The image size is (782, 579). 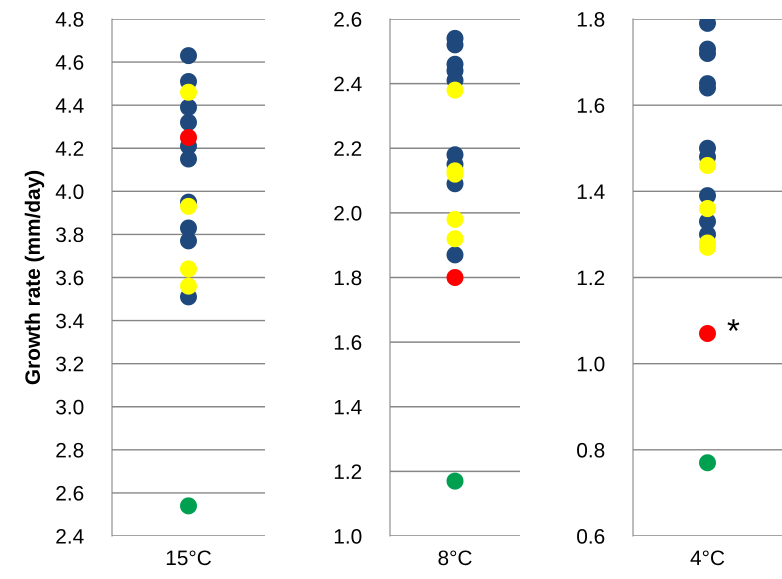 I want to click on y-tick-label: 4.2, so click(x=70, y=148).